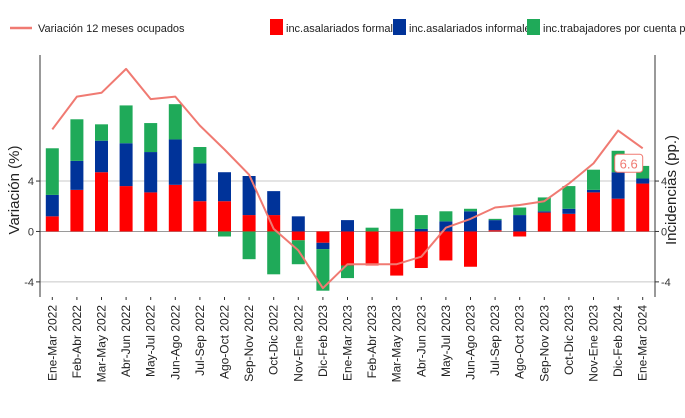 The height and width of the screenshot is (418, 685). I want to click on annotation-box, so click(629, 163).